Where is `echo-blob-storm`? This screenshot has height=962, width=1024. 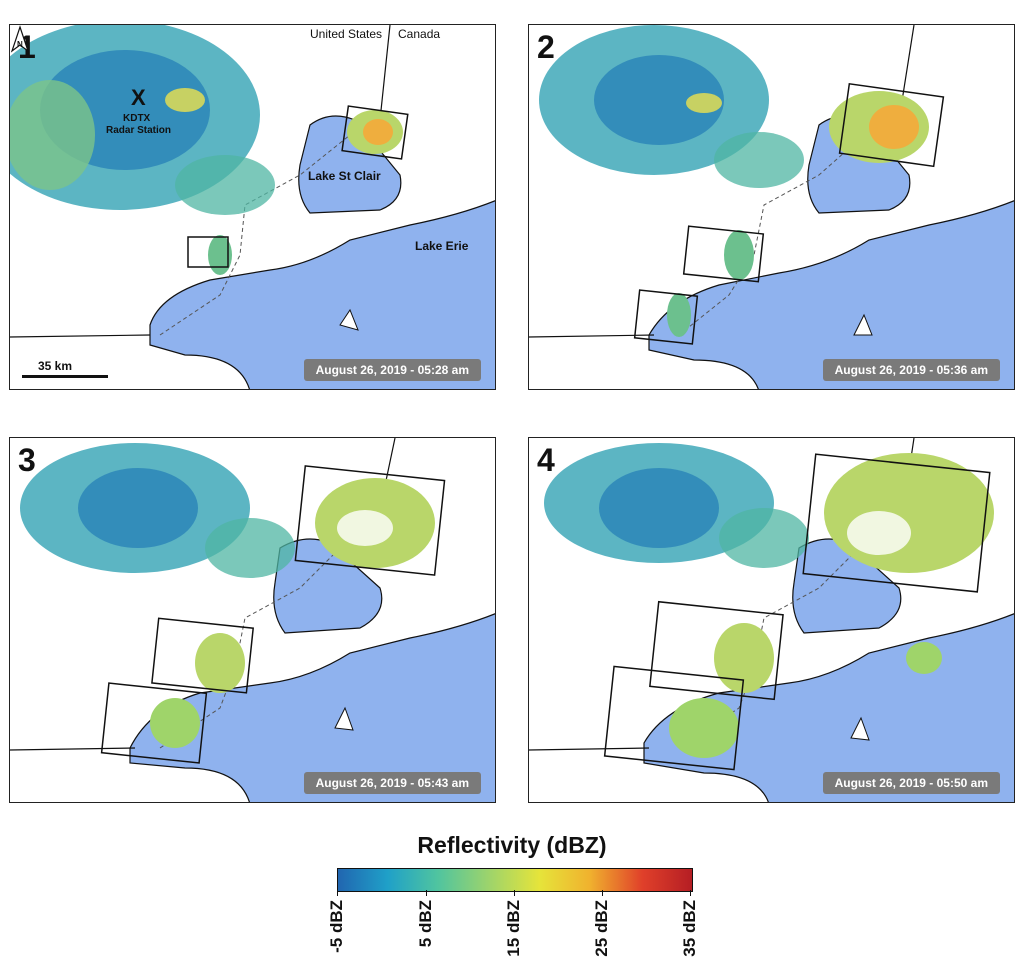
echo-blob-storm is located at coordinates (375, 132).